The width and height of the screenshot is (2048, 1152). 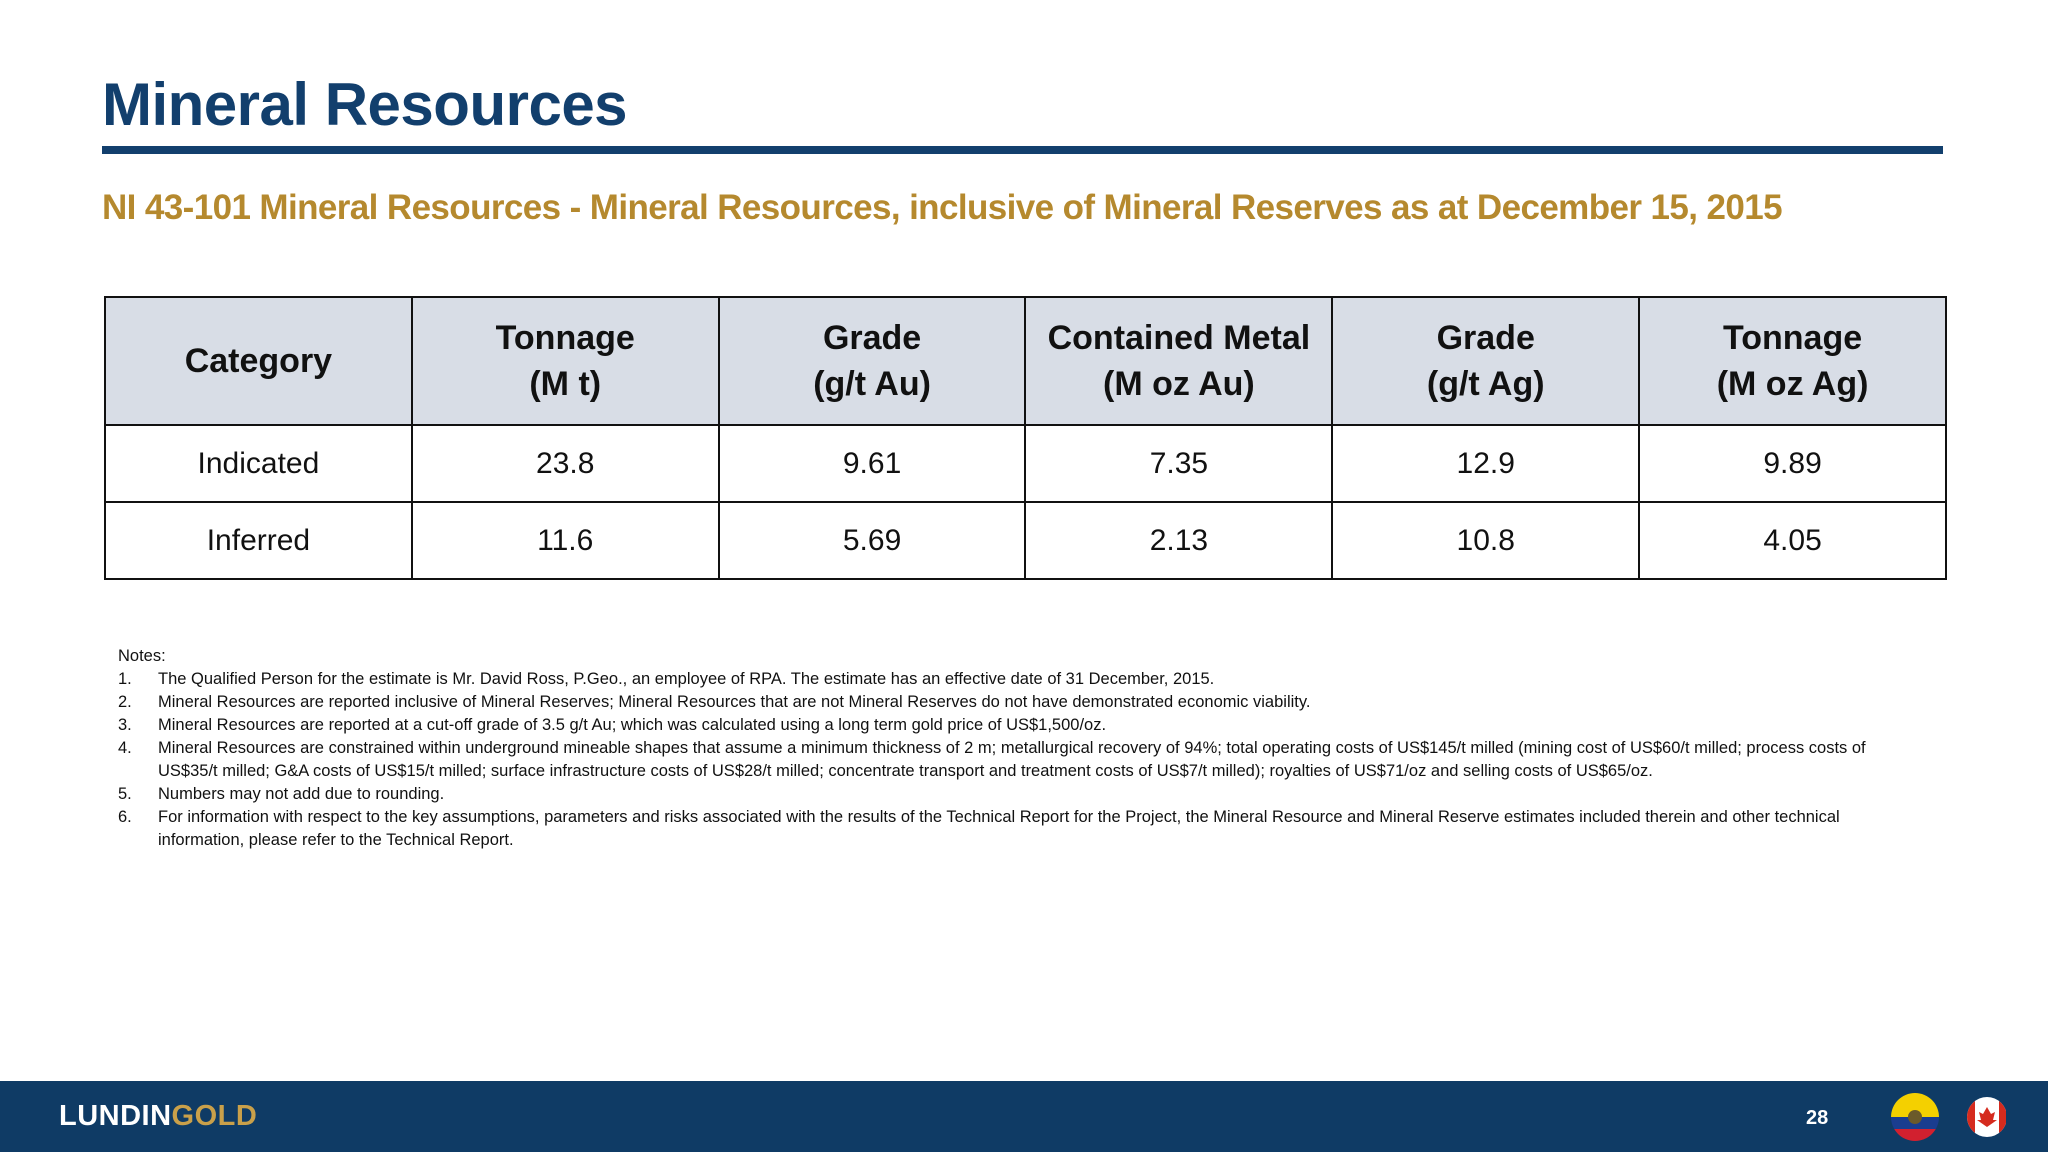 I want to click on header-cell: Grade (g/t Au), so click(x=872, y=361).